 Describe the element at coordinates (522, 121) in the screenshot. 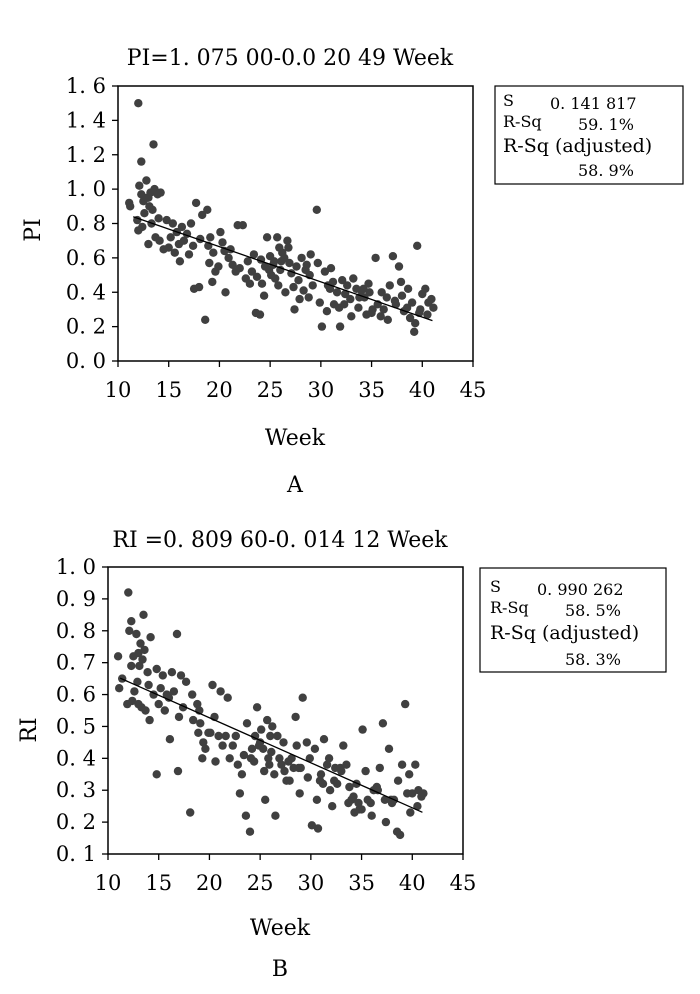

I see `stats-label-rsq: R-Sq` at that location.